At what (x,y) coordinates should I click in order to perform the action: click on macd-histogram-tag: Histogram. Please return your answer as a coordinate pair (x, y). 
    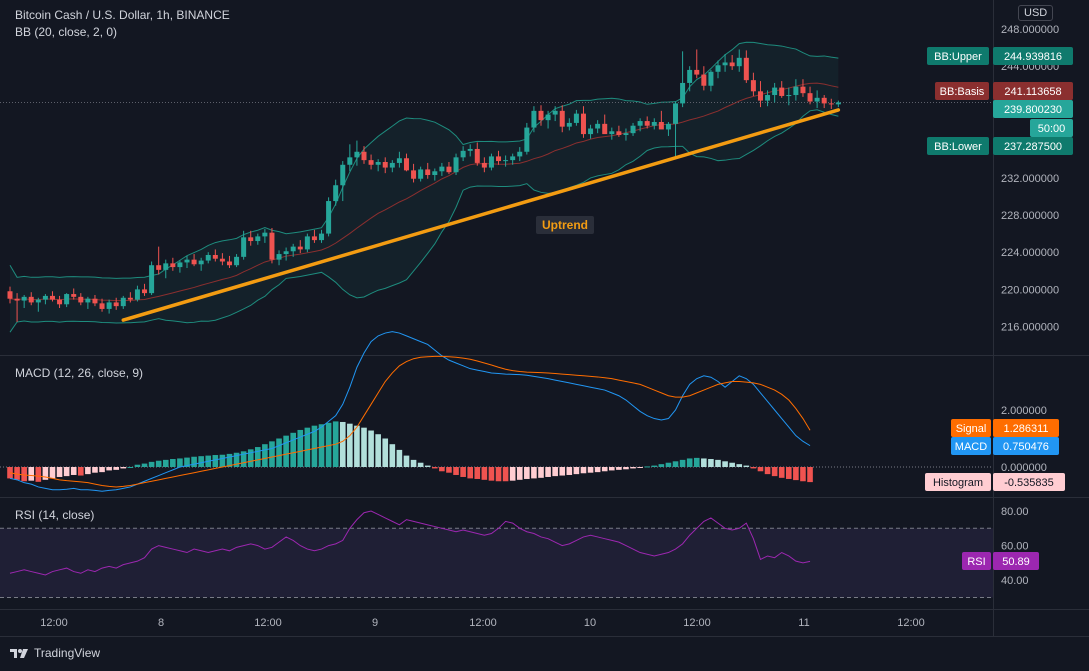
    Looking at the image, I should click on (958, 483).